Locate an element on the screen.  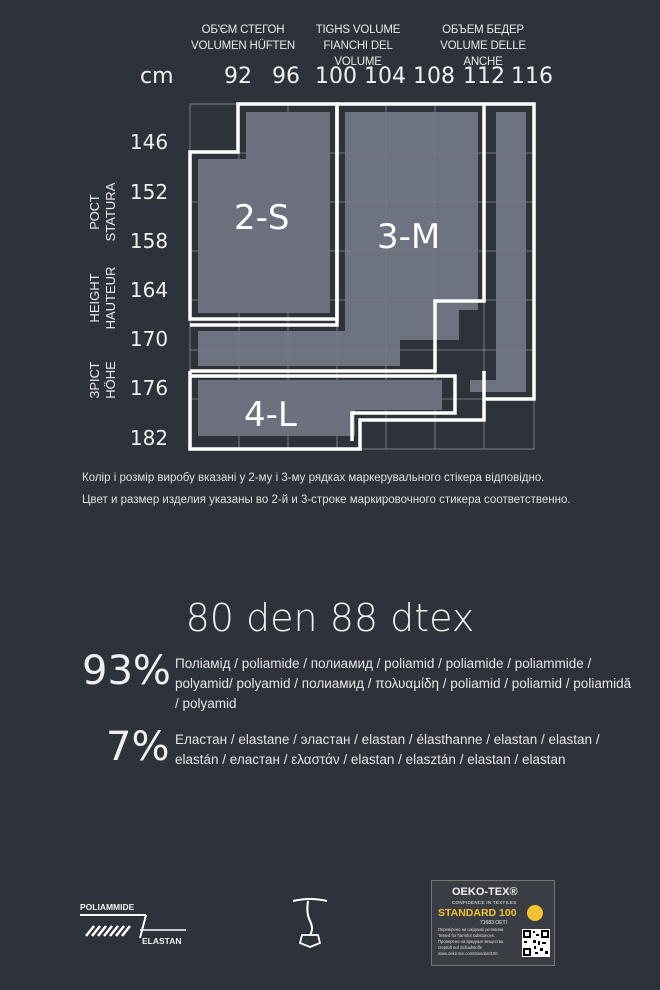
oeko-standard: STANDARD 100 is located at coordinates (477, 913).